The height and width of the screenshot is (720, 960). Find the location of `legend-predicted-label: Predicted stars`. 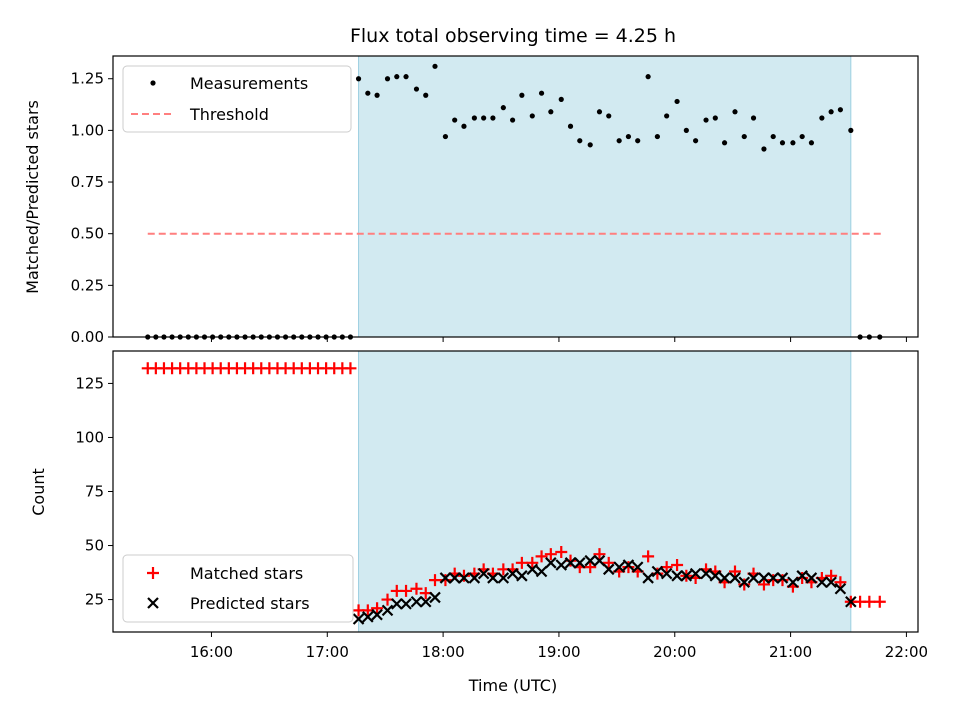

legend-predicted-label: Predicted stars is located at coordinates (250, 603).